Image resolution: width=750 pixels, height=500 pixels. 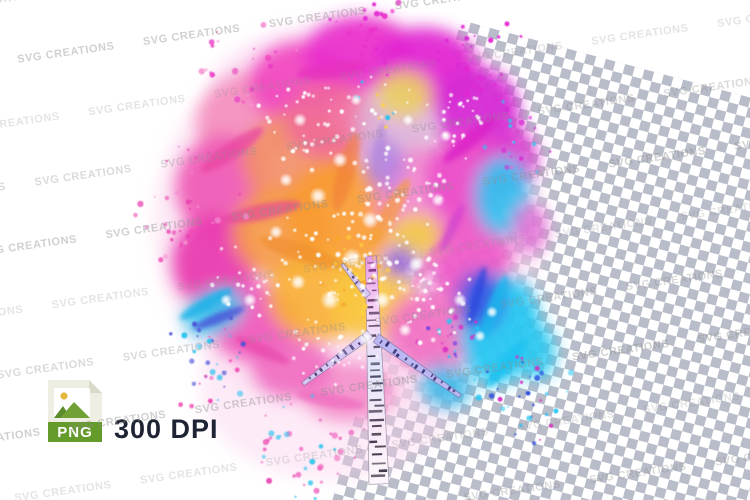 I want to click on mountain-icon, so click(x=75, y=409).